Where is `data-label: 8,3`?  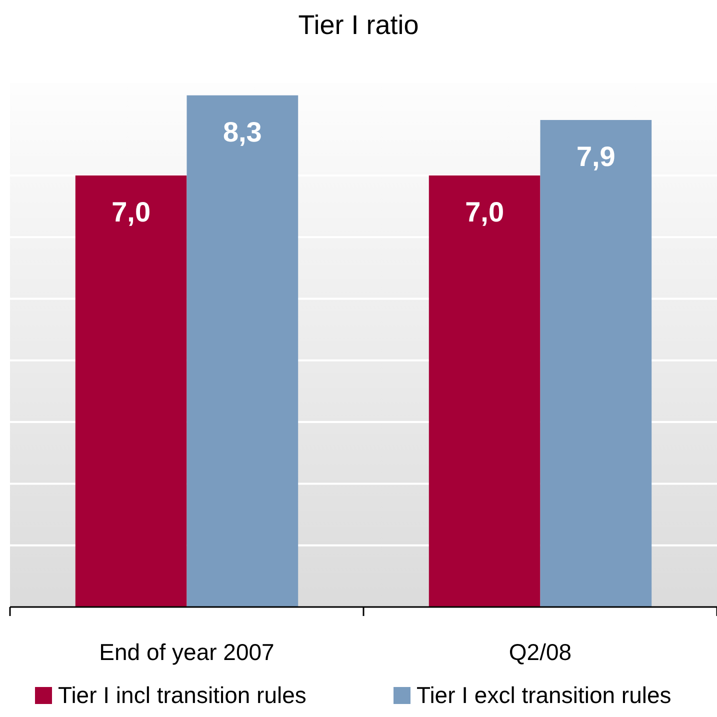 data-label: 8,3 is located at coordinates (242, 132).